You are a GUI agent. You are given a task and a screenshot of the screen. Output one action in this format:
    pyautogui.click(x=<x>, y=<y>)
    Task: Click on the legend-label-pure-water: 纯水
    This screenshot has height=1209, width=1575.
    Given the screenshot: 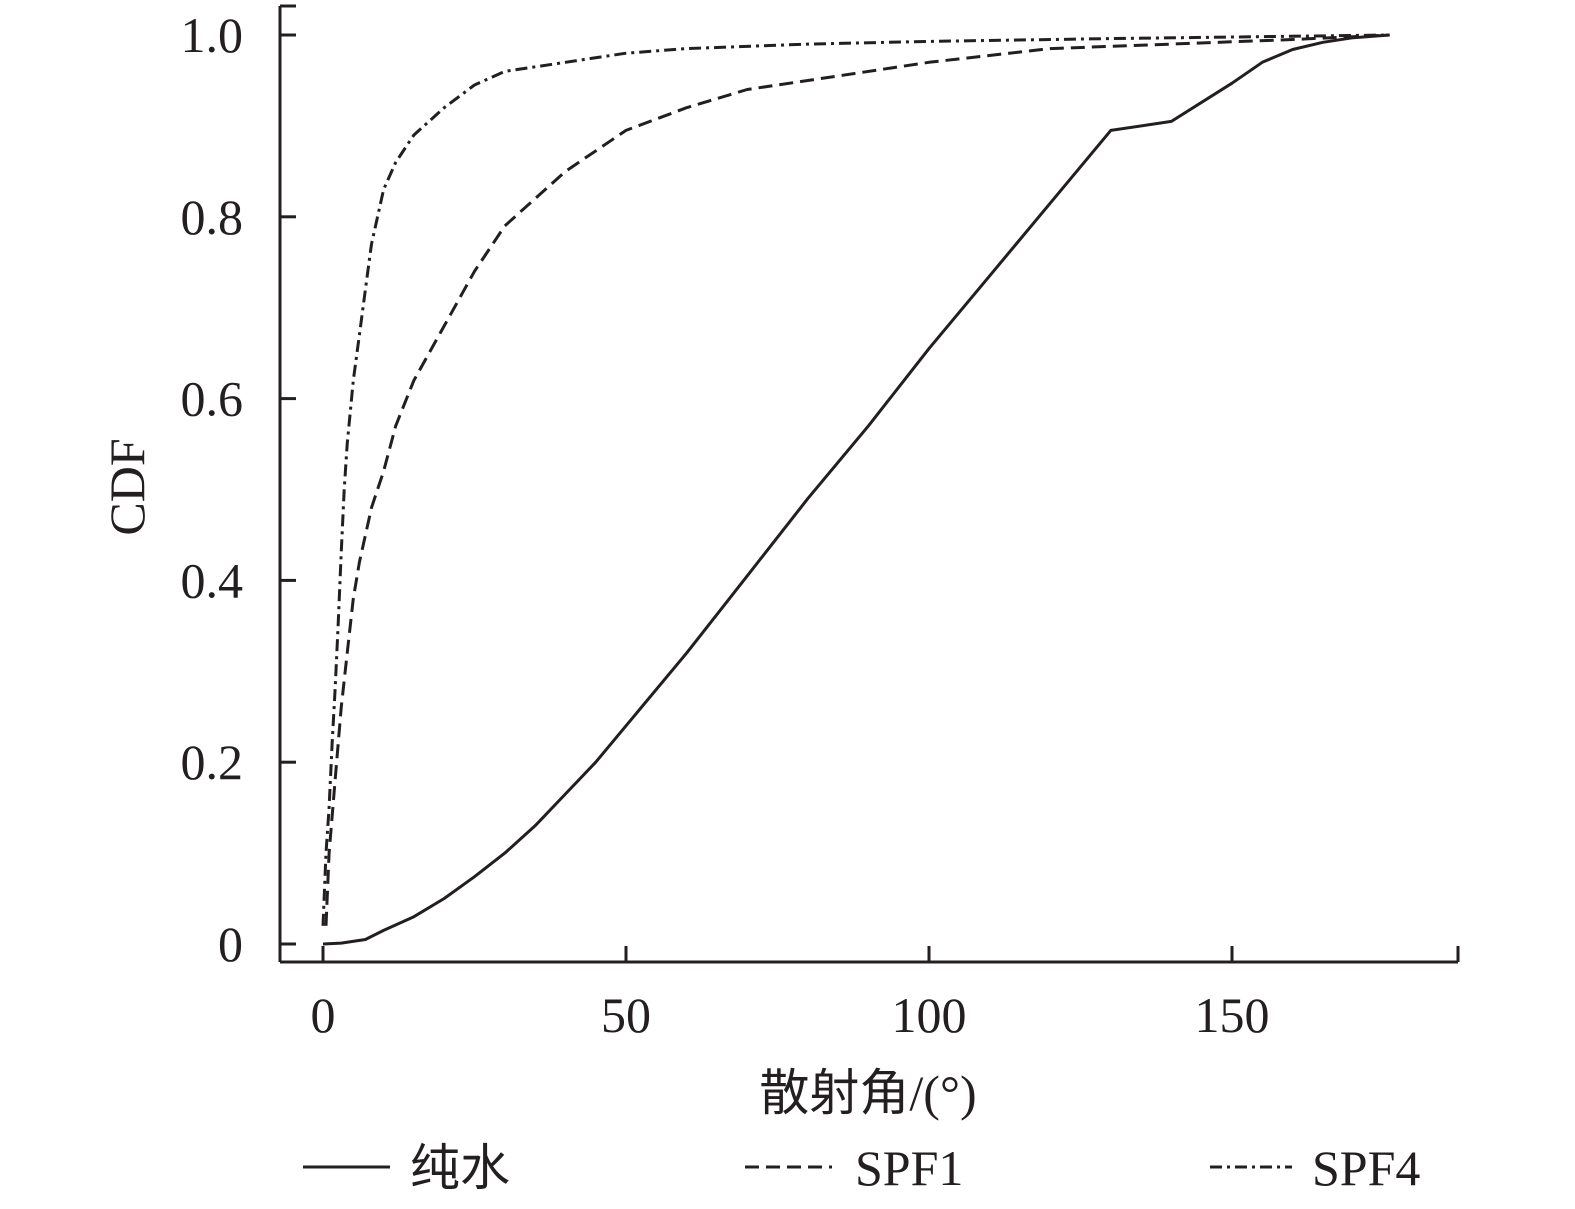 What is the action you would take?
    pyautogui.click(x=460, y=1168)
    